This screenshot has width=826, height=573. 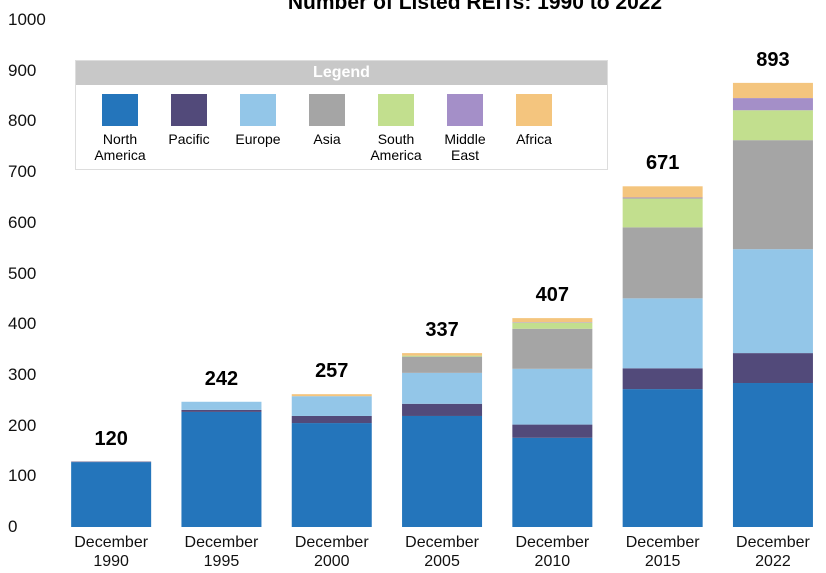 What do you see at coordinates (111, 438) in the screenshot?
I see `total-label: 120` at bounding box center [111, 438].